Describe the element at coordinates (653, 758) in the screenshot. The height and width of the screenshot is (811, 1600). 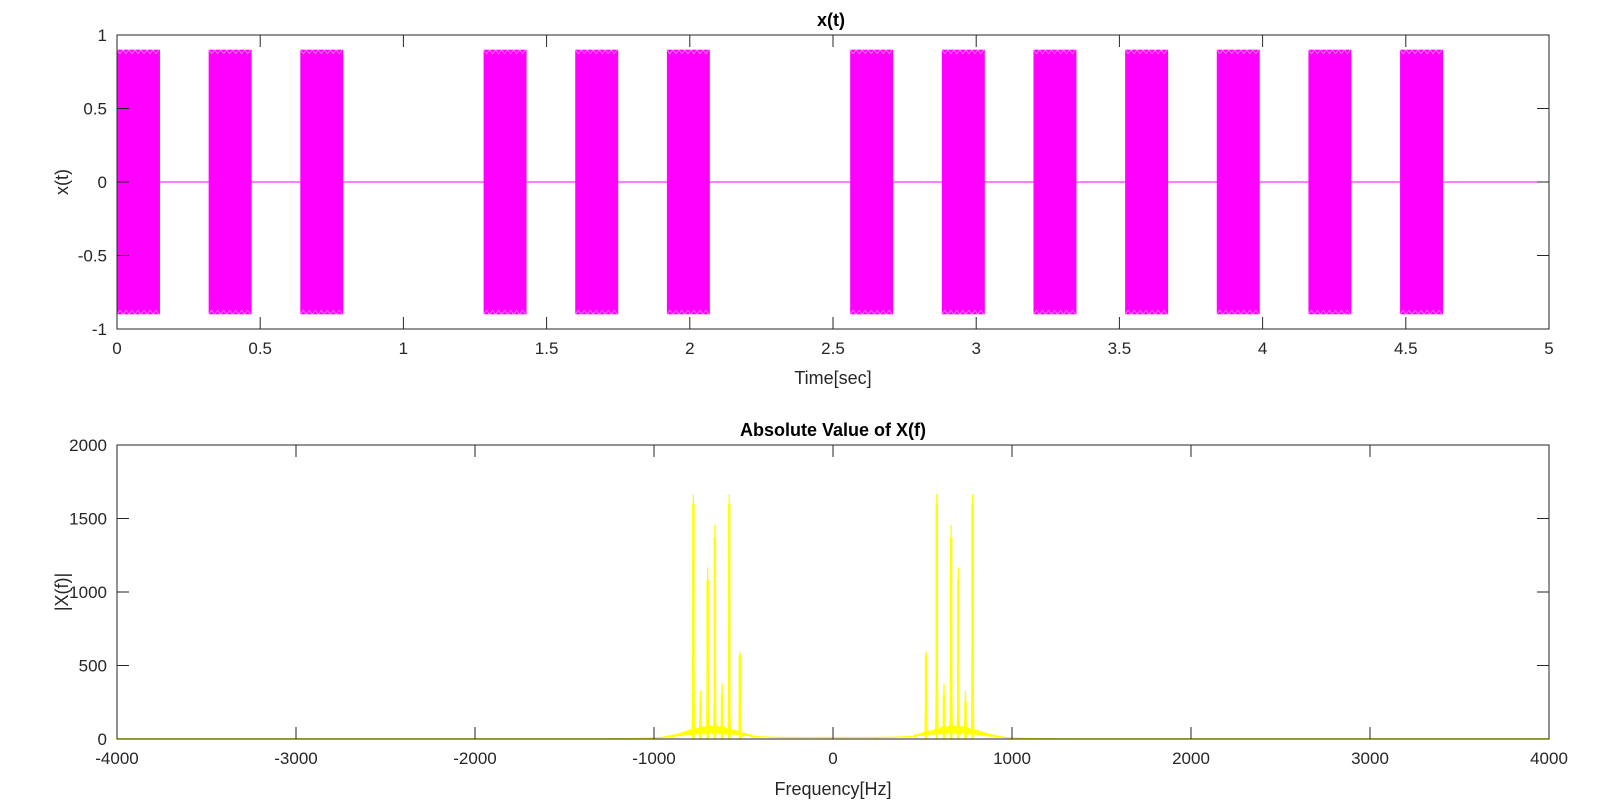
I see `x-tick-label: -1000` at that location.